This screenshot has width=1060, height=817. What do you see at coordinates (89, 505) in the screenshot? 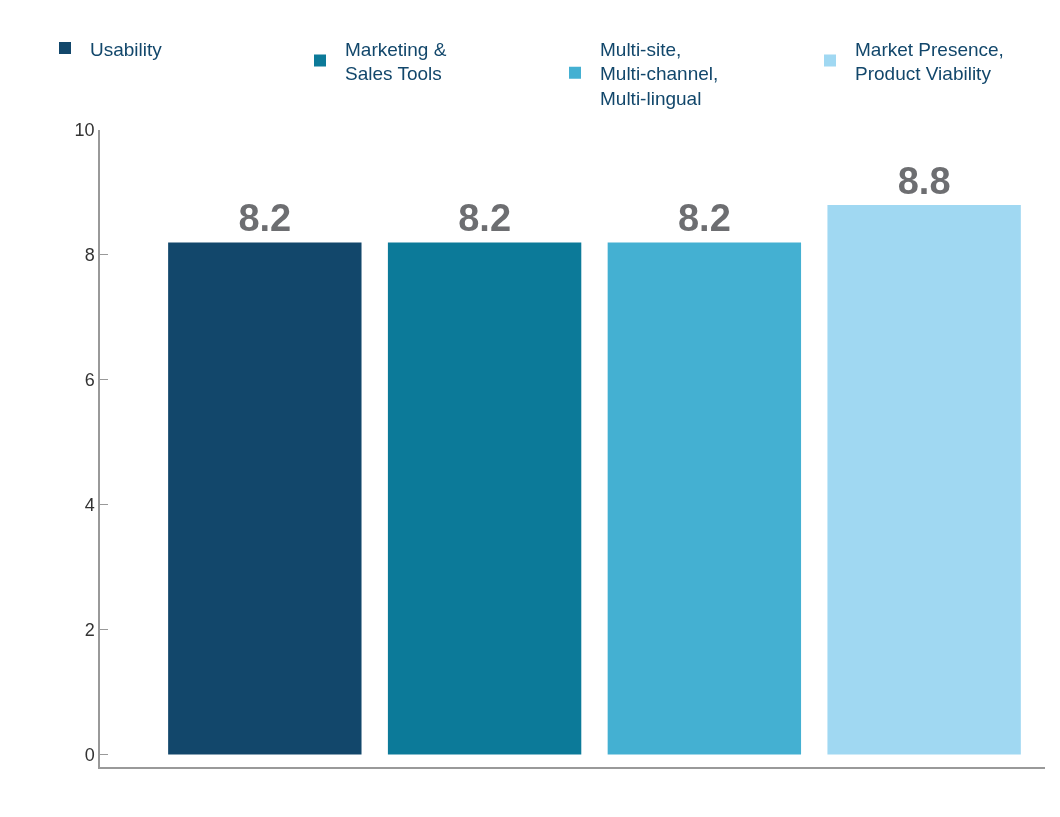
I see `y-tick-label: 4` at bounding box center [89, 505].